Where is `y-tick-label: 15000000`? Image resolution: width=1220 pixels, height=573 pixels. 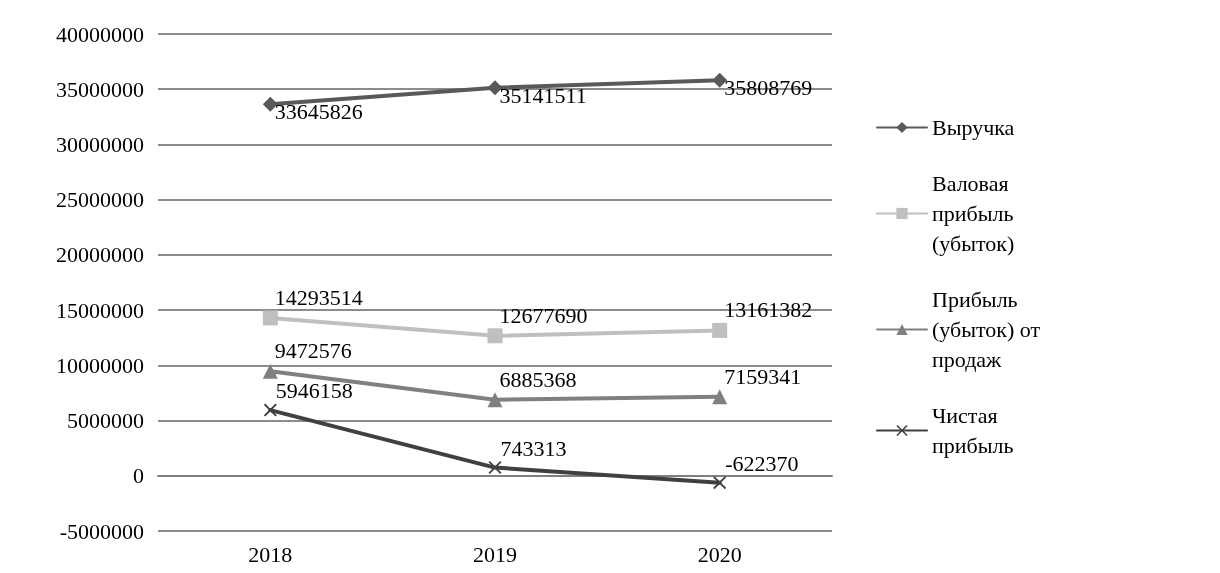
y-tick-label: 15000000 is located at coordinates (100, 310).